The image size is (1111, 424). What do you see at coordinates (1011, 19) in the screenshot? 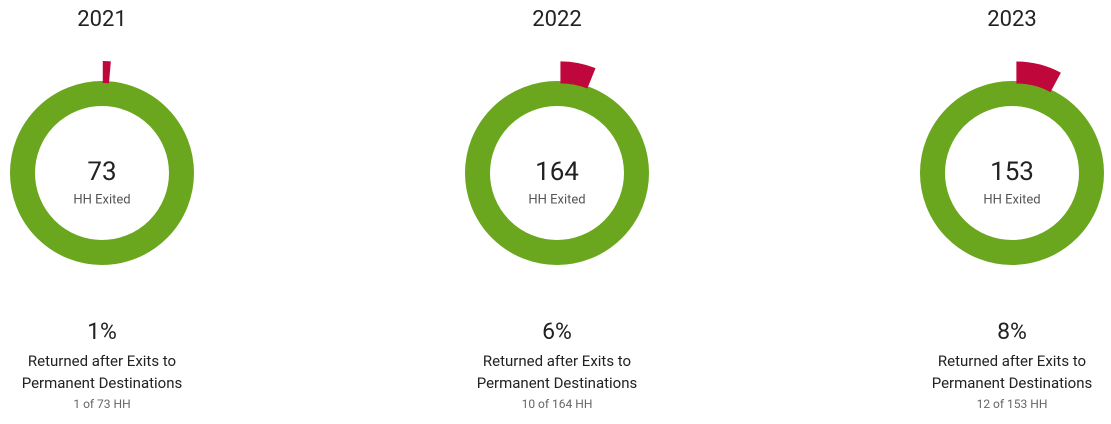
I see `year-title: 2023` at bounding box center [1011, 19].